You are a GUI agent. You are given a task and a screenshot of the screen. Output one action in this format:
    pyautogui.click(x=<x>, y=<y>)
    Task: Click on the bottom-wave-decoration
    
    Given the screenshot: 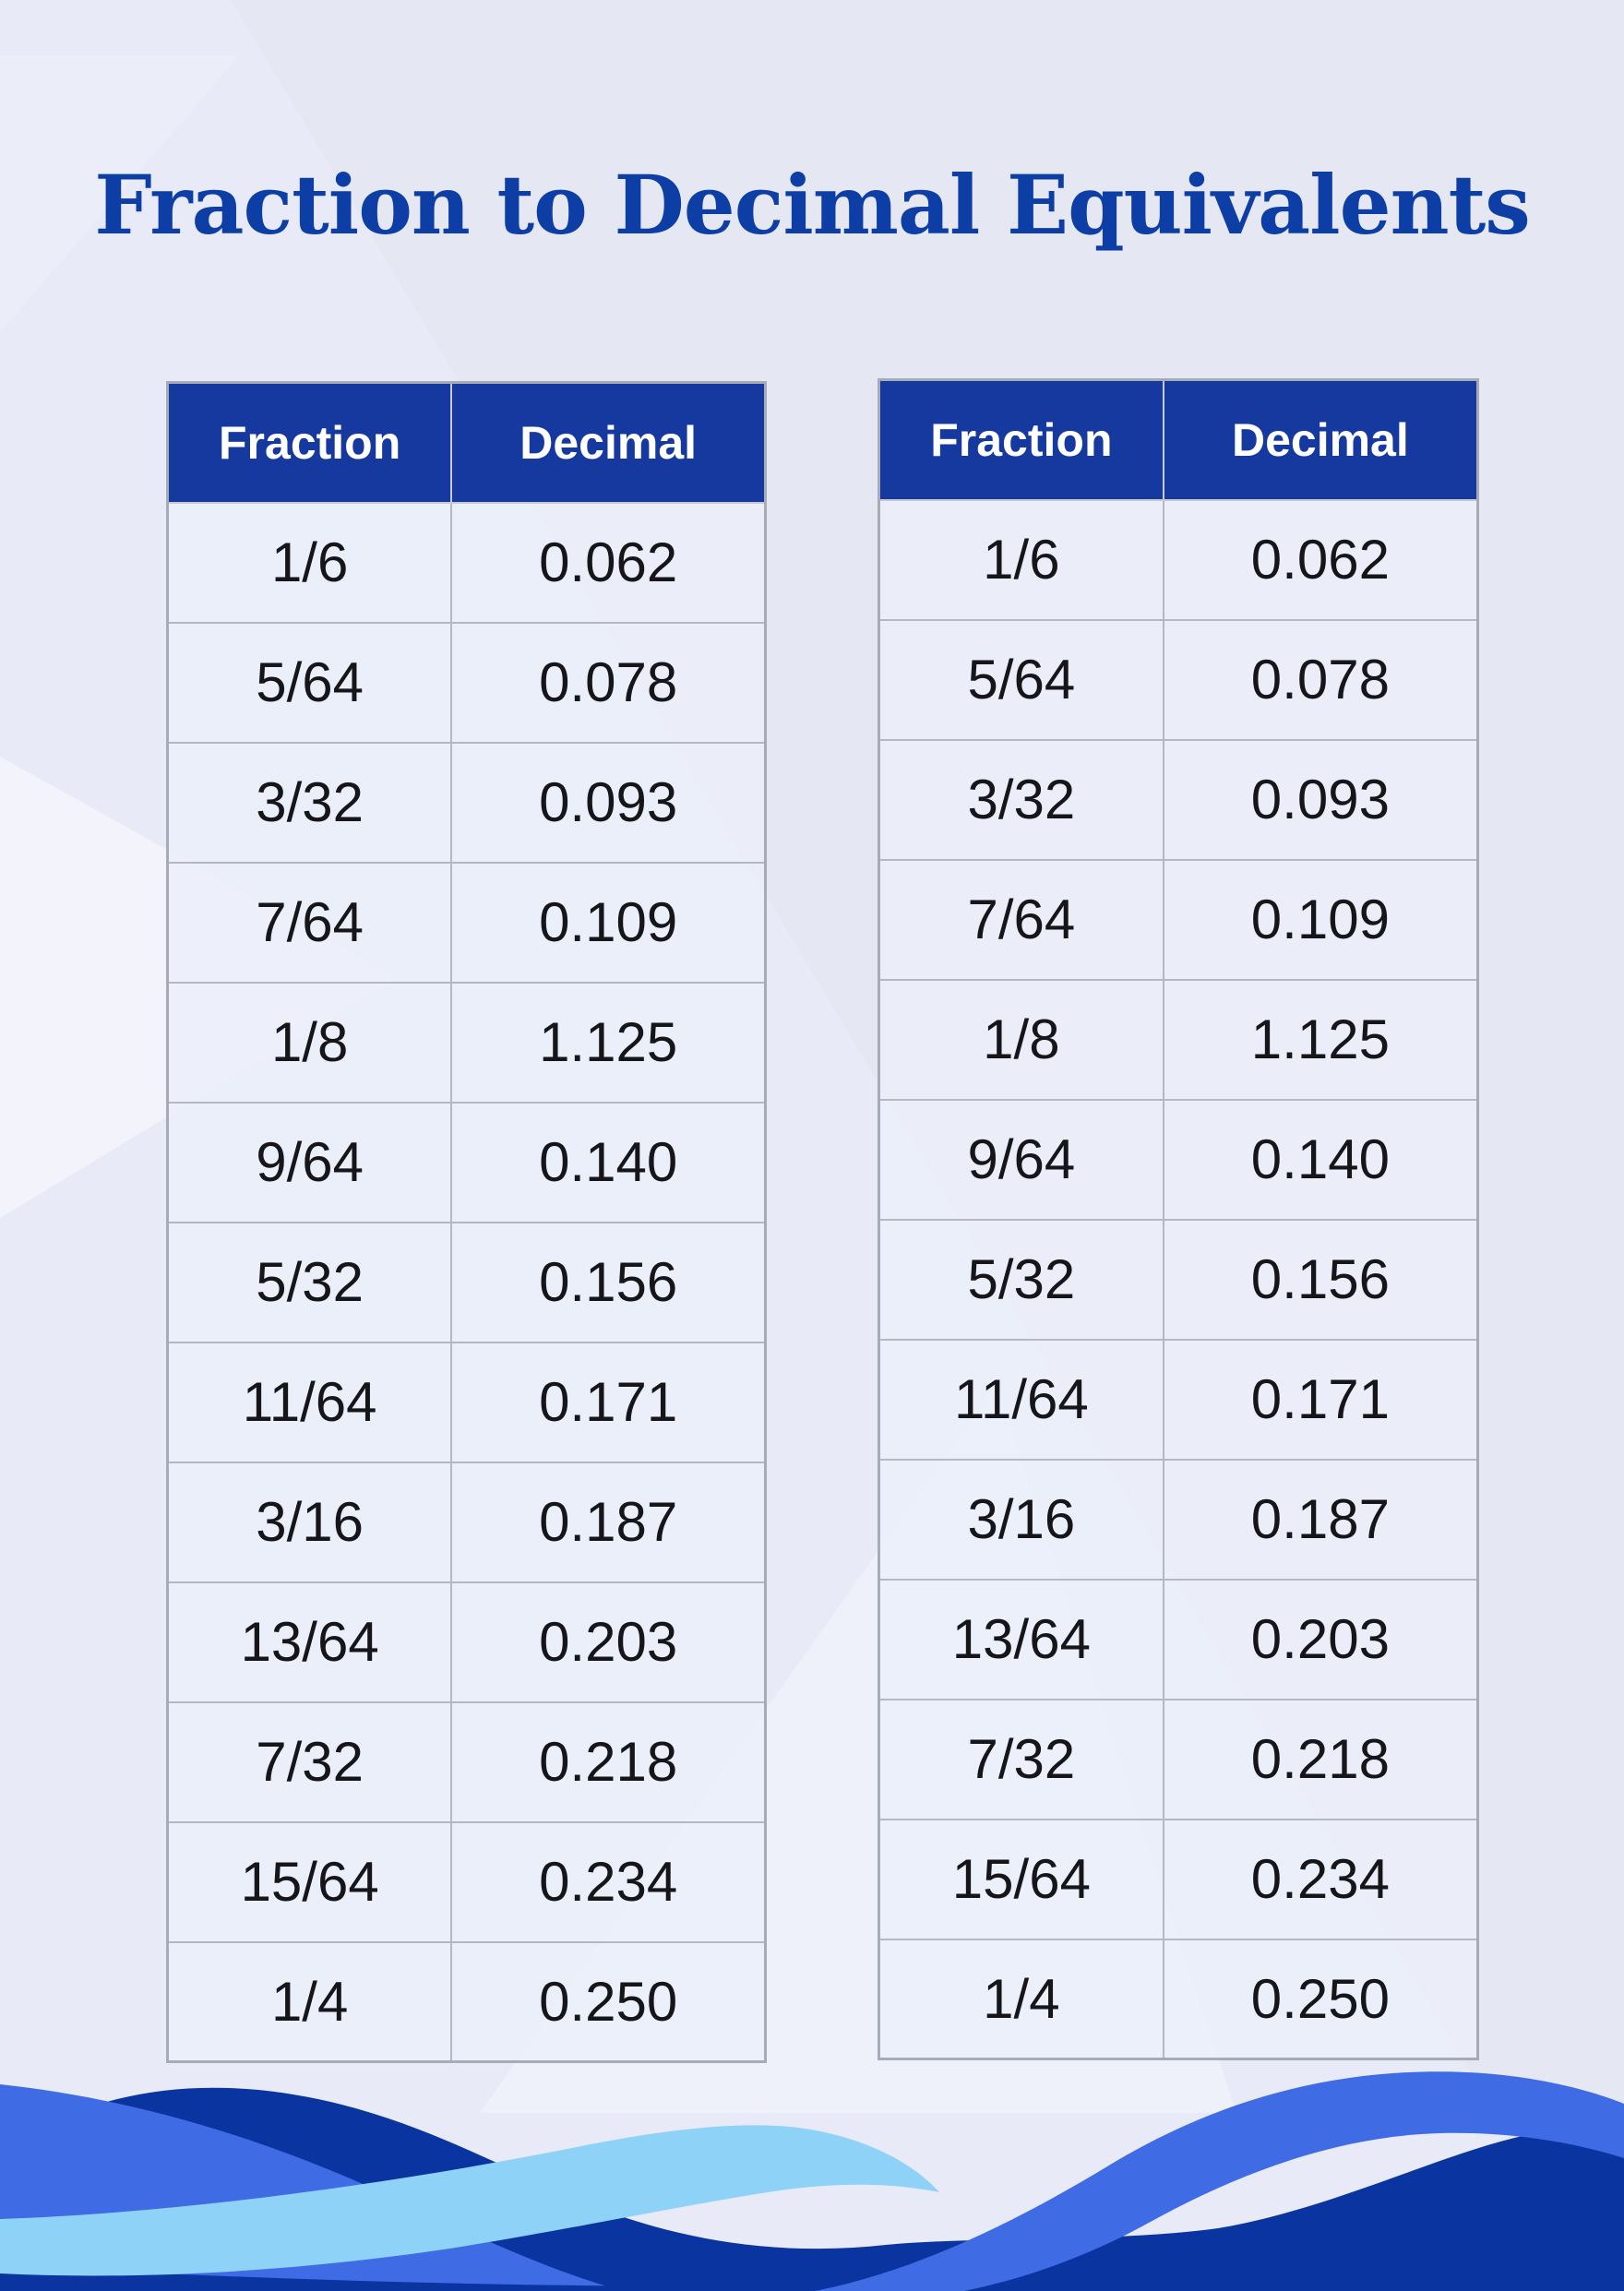 What is the action you would take?
    pyautogui.click(x=812, y=2181)
    